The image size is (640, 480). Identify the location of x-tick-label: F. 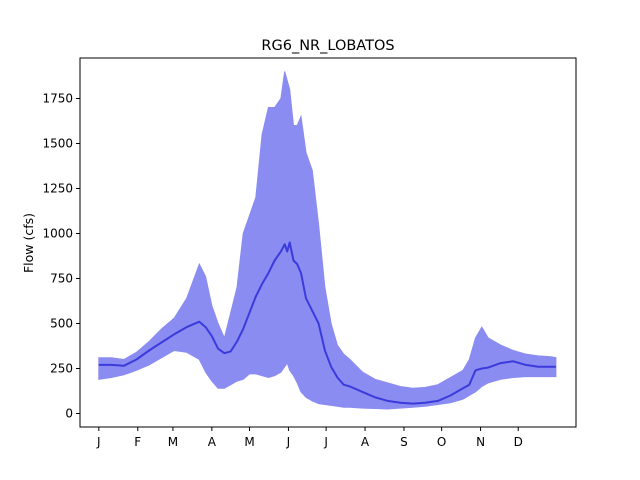
(137, 442).